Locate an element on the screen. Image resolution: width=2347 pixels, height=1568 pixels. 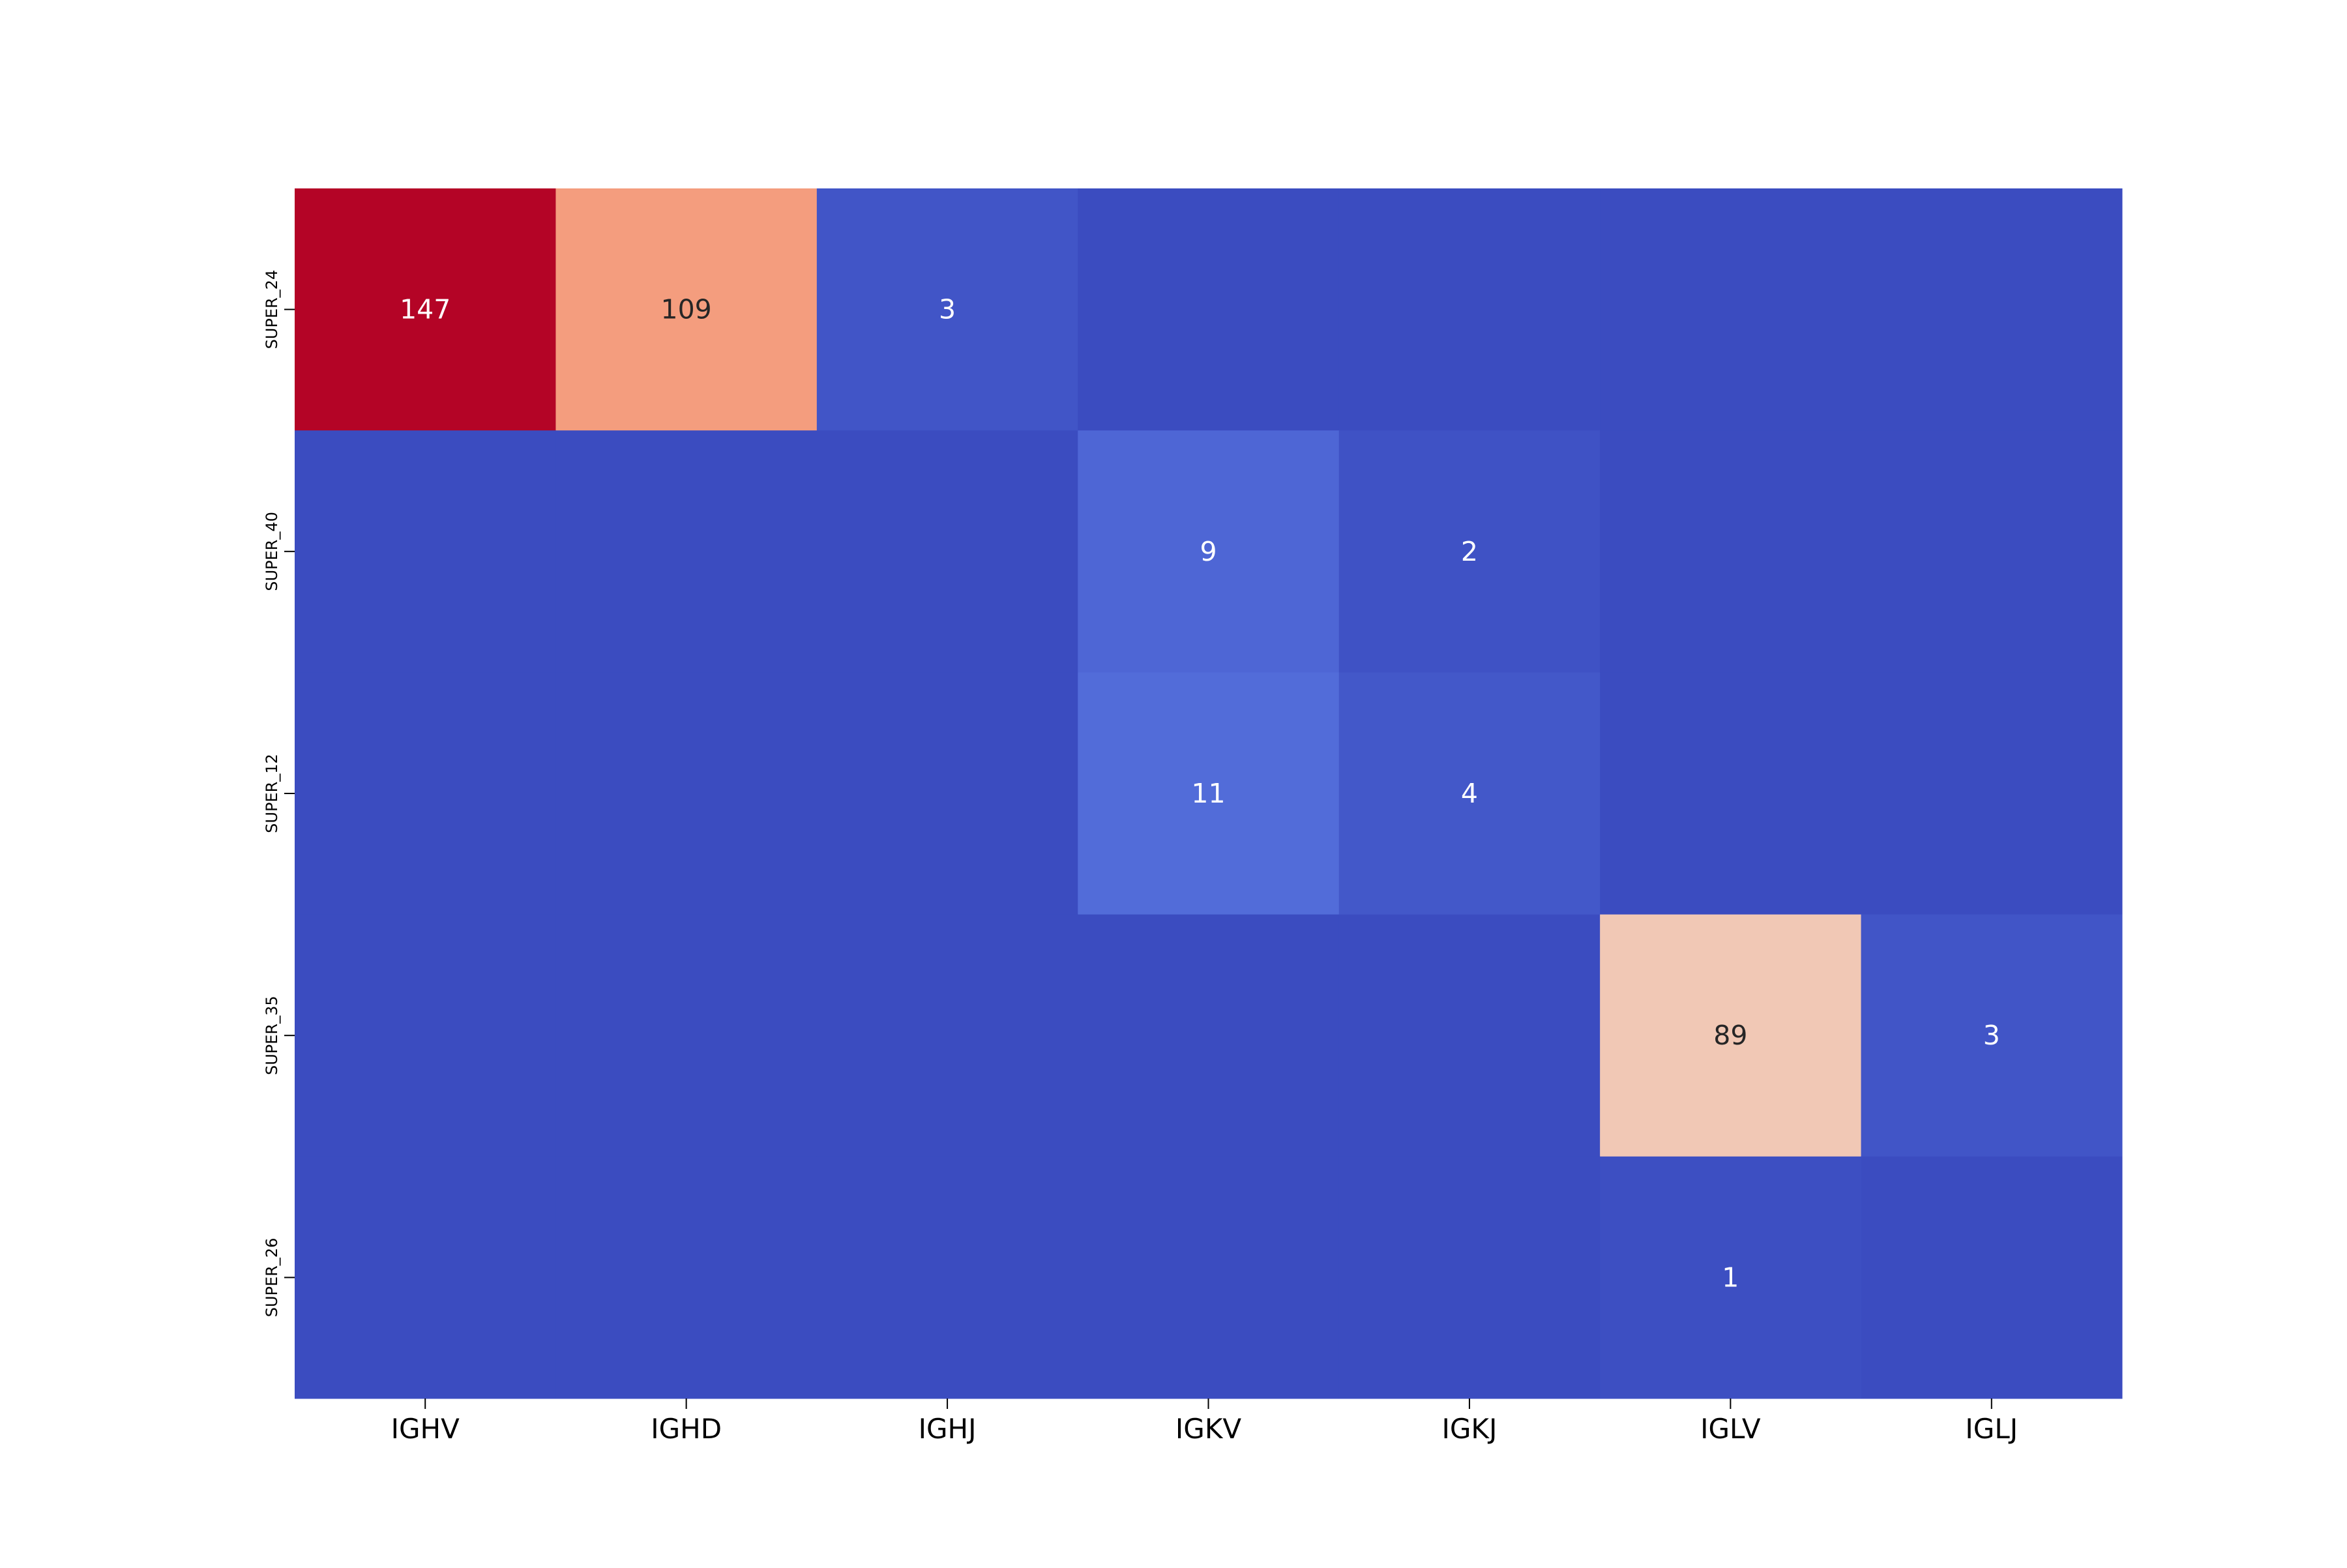
heatmap-cell-SUPER_40-IGKJ is located at coordinates (1469, 551).